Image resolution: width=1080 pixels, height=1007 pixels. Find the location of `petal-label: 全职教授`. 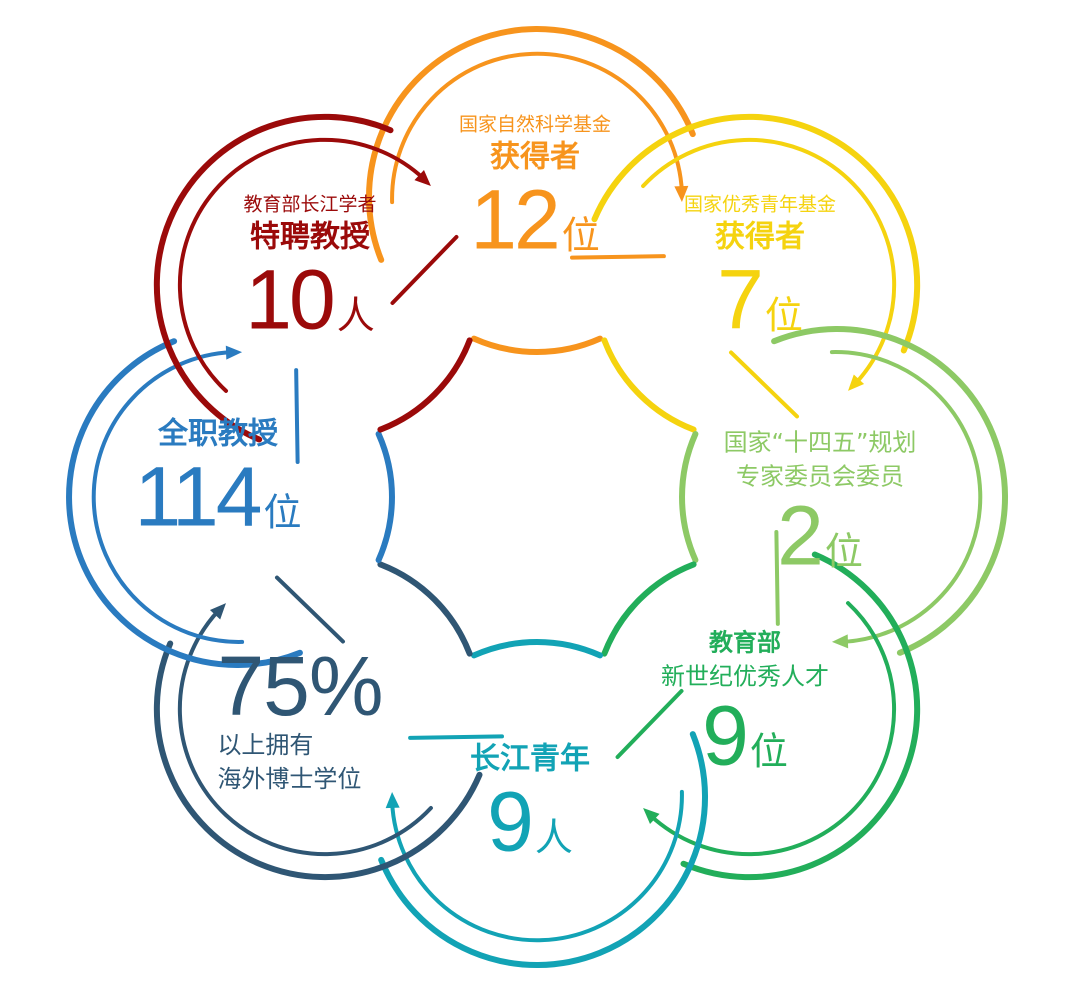

petal-label: 全职教授 is located at coordinates (218, 434).